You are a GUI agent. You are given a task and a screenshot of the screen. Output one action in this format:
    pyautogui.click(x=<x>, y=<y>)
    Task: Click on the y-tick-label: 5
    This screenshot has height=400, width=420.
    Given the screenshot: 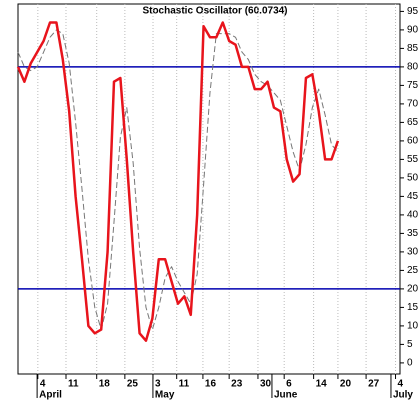 What is the action you would take?
    pyautogui.click(x=410, y=344)
    